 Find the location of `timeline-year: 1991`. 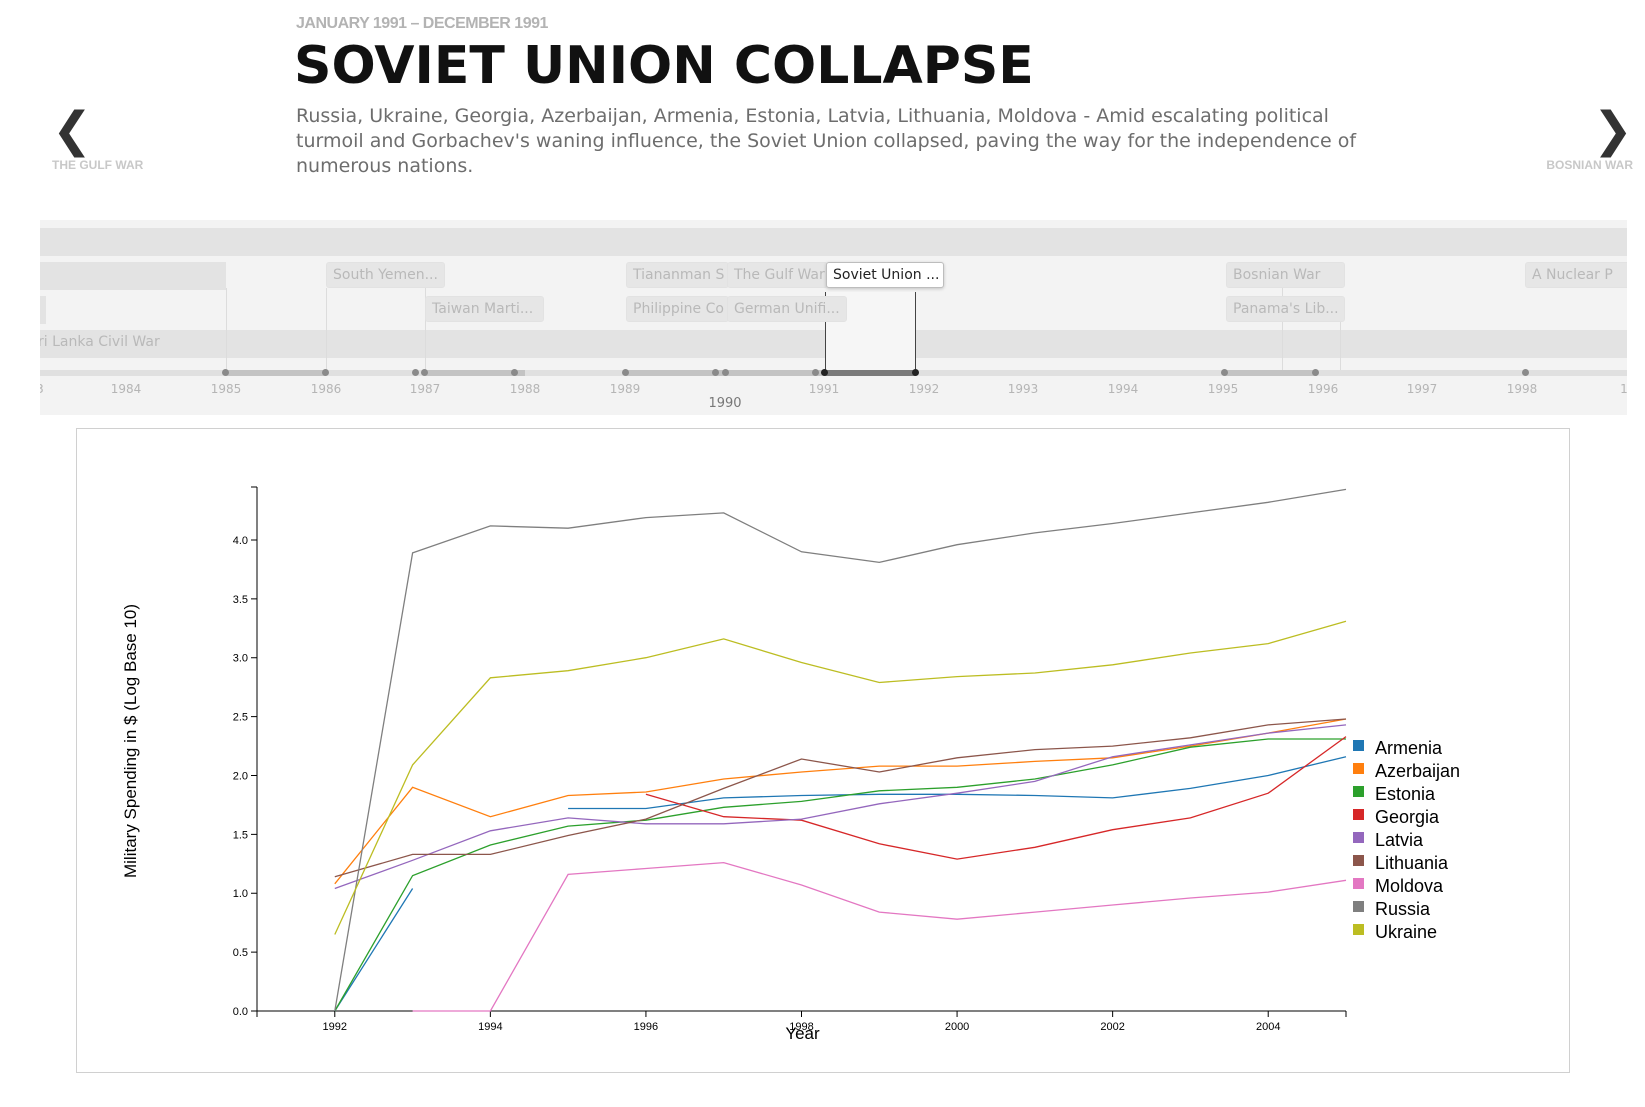

timeline-year: 1991 is located at coordinates (824, 389).